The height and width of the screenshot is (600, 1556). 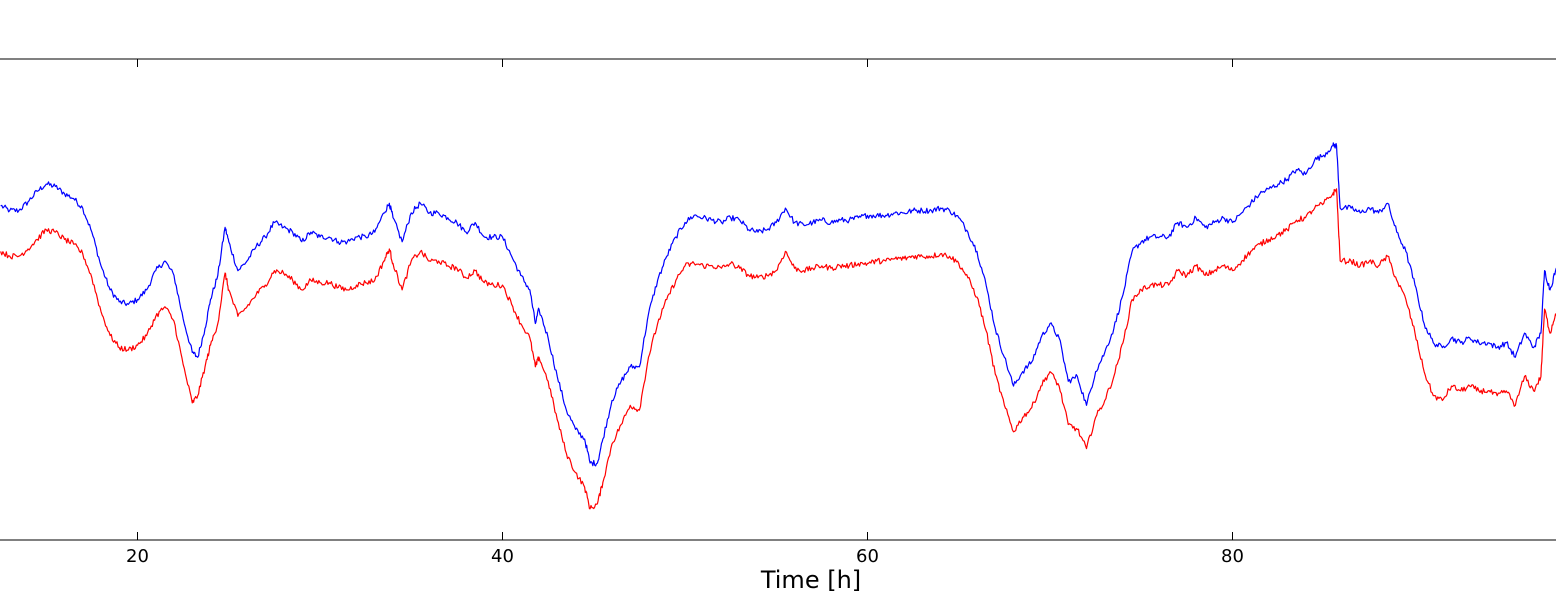 I want to click on x-tick-label: 80, so click(x=1232, y=556).